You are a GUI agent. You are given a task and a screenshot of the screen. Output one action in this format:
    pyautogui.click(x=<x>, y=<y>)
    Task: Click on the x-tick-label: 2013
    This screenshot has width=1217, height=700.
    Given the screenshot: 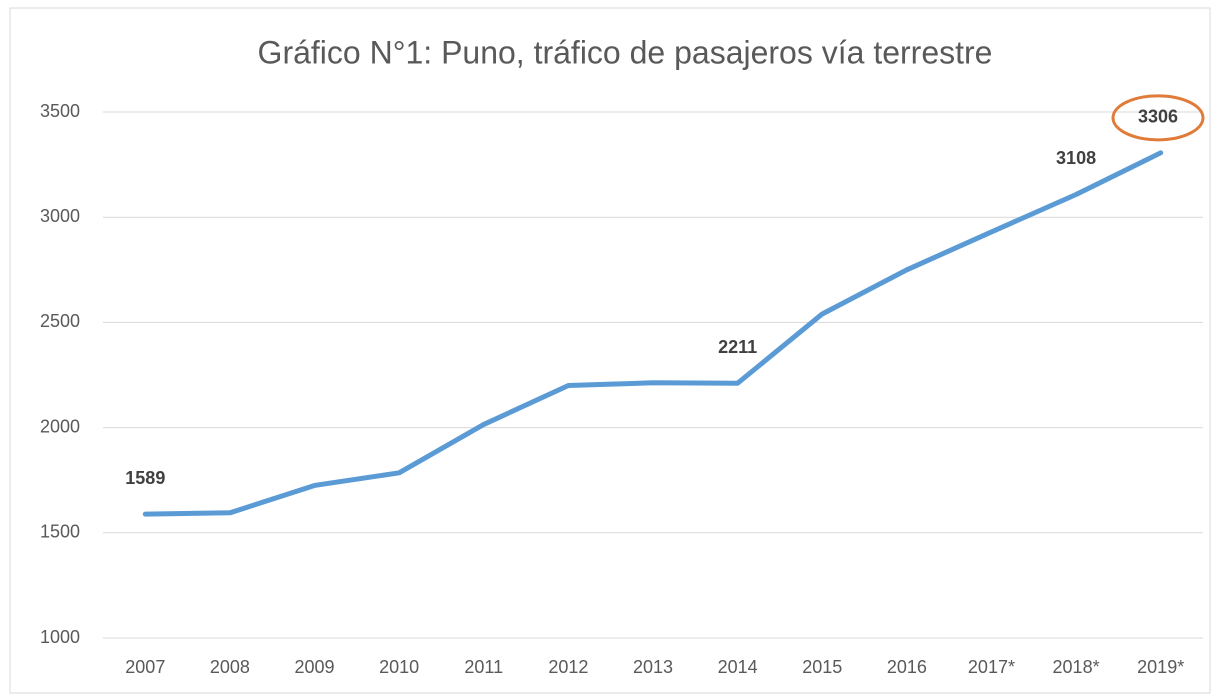 What is the action you would take?
    pyautogui.click(x=653, y=667)
    